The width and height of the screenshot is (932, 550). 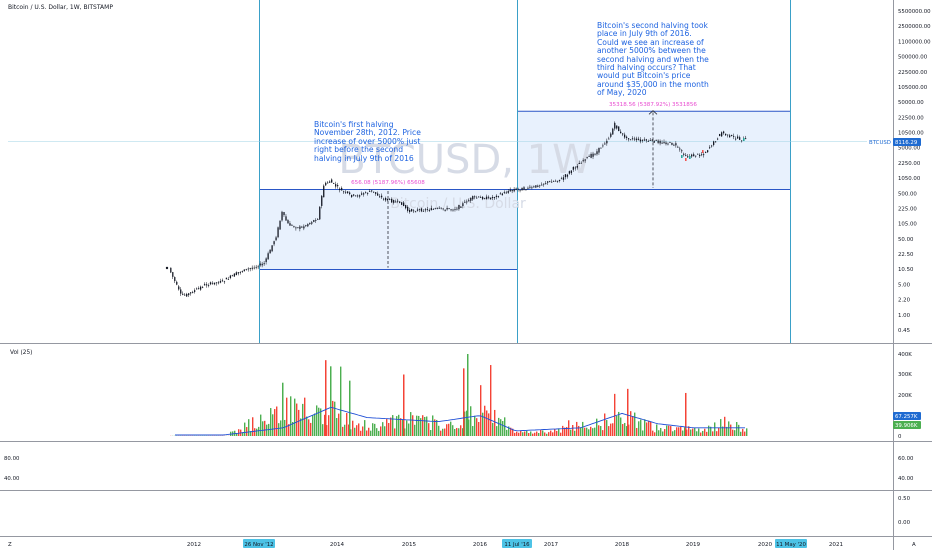 I want to click on watermark-name: Bitcoin / U.S. Dollar, so click(x=458, y=204).